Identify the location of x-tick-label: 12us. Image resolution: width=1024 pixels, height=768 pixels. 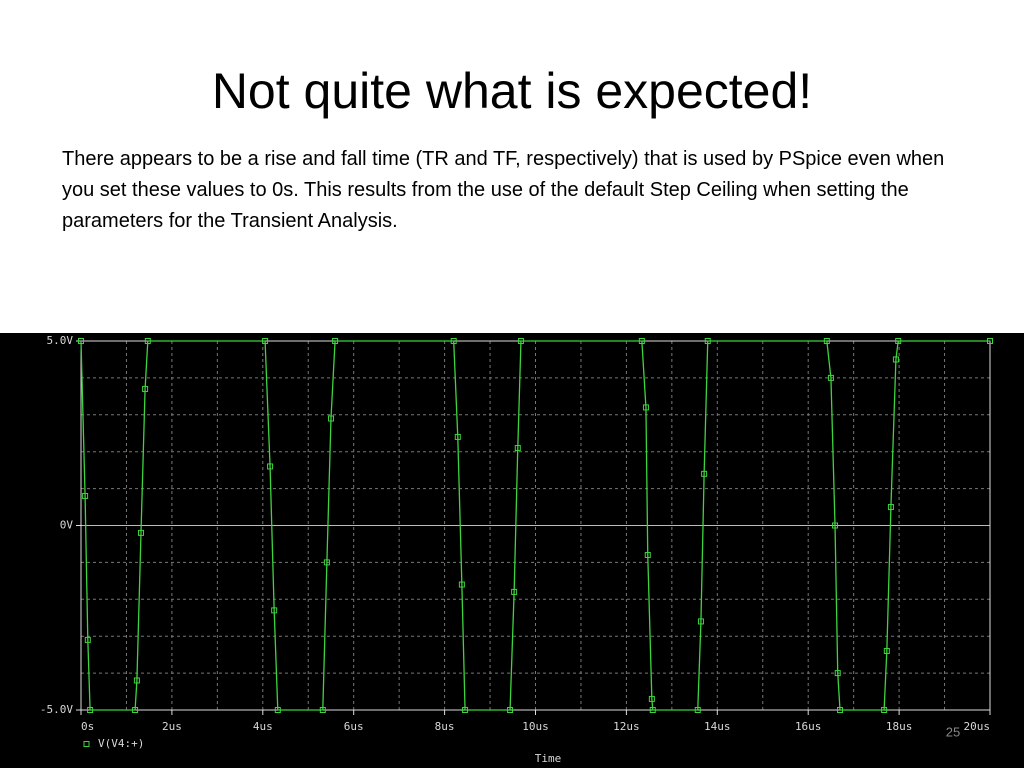
(626, 726).